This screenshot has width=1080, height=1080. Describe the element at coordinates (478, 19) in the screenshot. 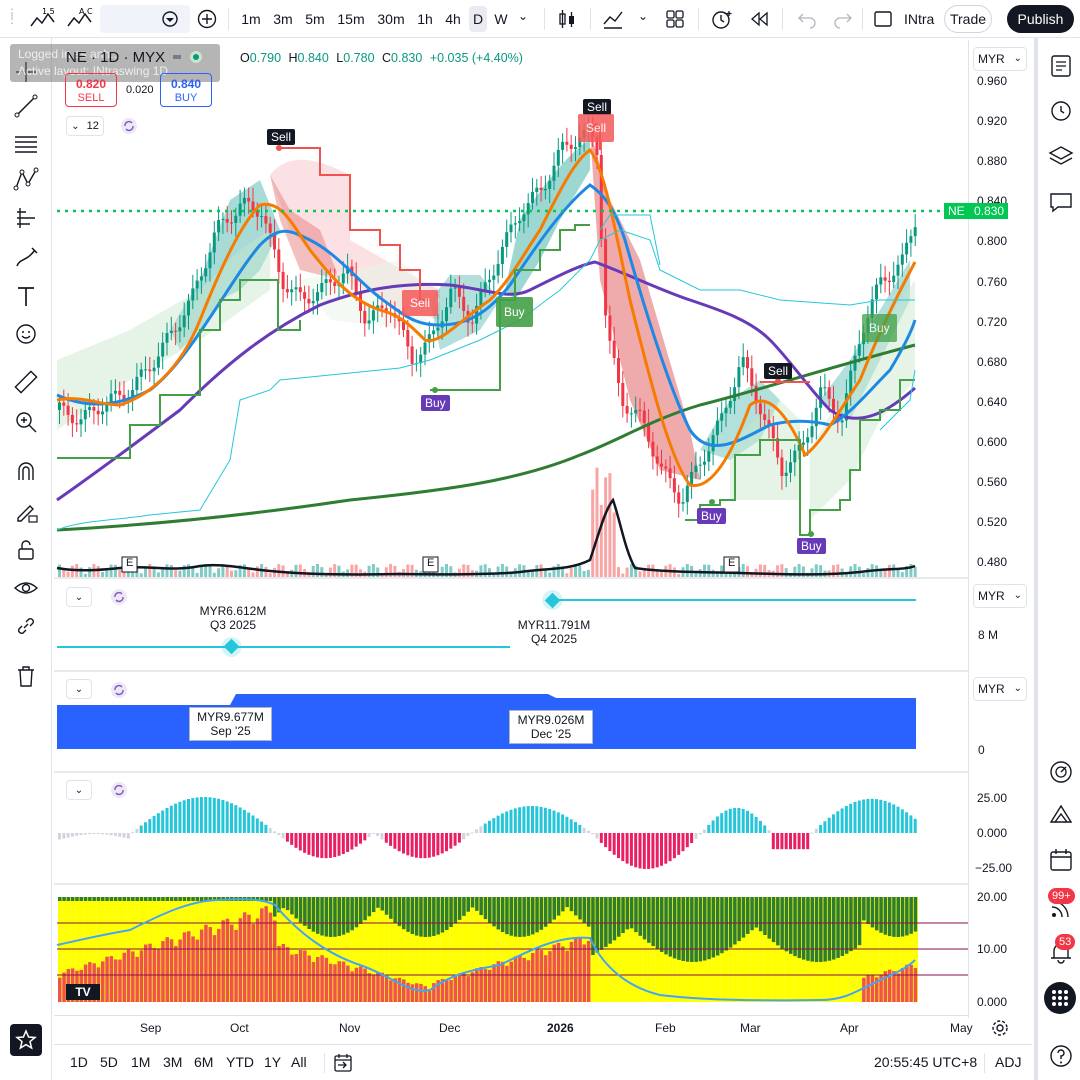

I see `timeframe-d: D` at that location.